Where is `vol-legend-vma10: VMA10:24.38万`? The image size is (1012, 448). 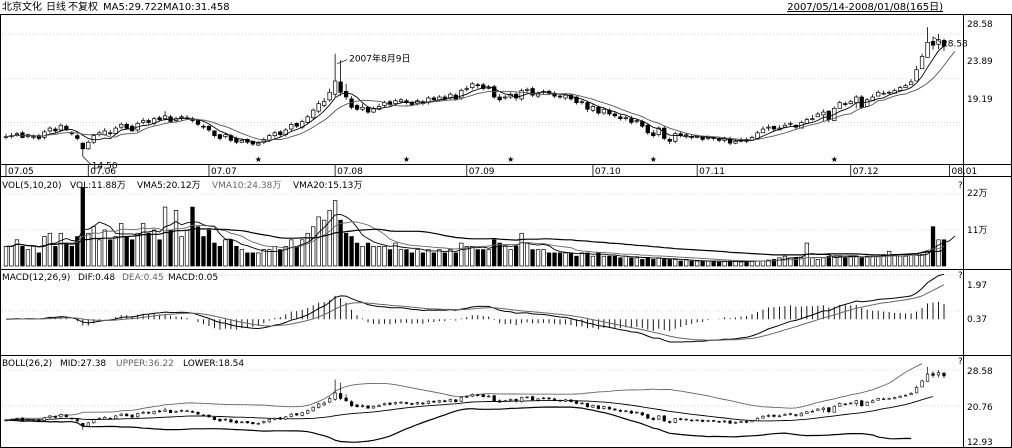
vol-legend-vma10: VMA10:24.38万 is located at coordinates (246, 186).